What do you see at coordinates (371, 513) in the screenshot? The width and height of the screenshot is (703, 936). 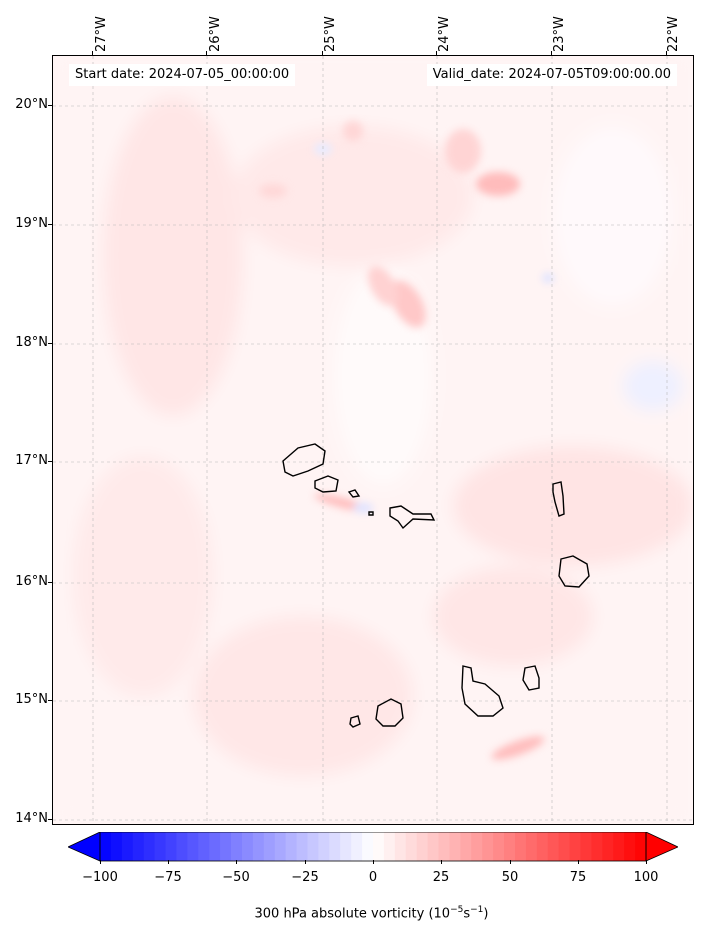 I see `island-ilheu` at bounding box center [371, 513].